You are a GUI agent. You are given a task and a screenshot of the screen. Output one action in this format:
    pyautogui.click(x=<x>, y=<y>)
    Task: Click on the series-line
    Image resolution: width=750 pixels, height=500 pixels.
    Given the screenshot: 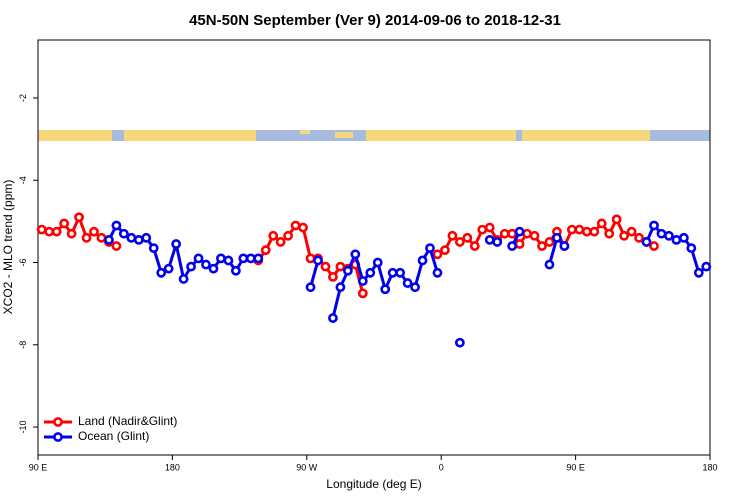 What is the action you would take?
    pyautogui.click(x=348, y=253)
    